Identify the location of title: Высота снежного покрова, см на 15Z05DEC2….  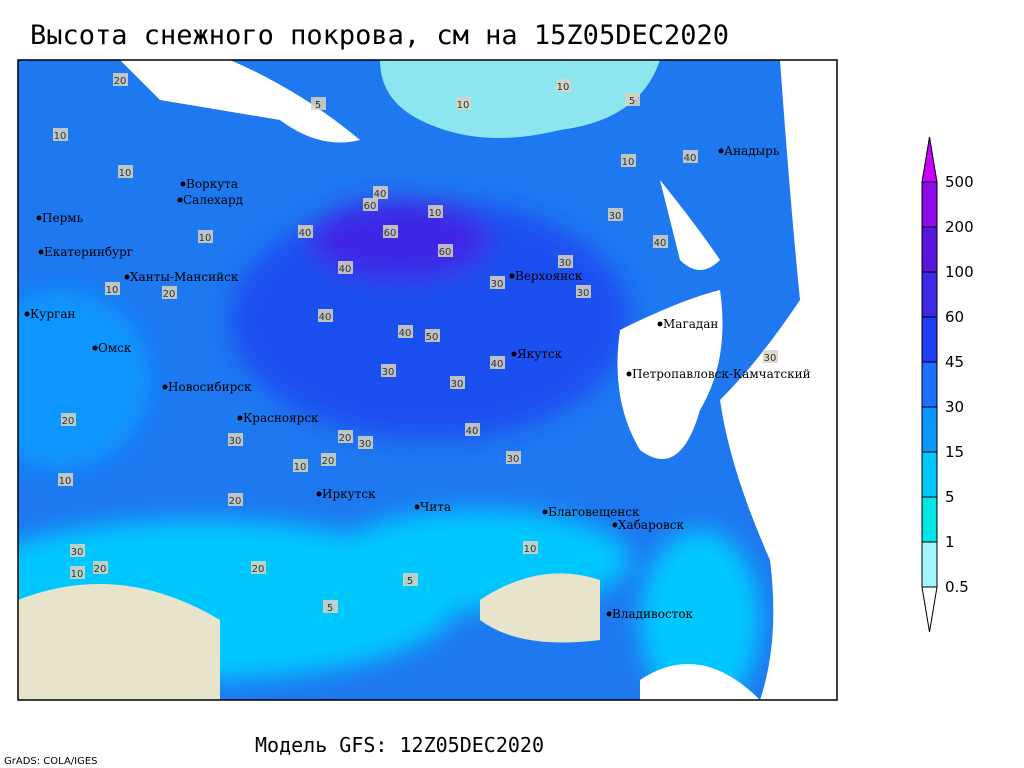
(379, 35).